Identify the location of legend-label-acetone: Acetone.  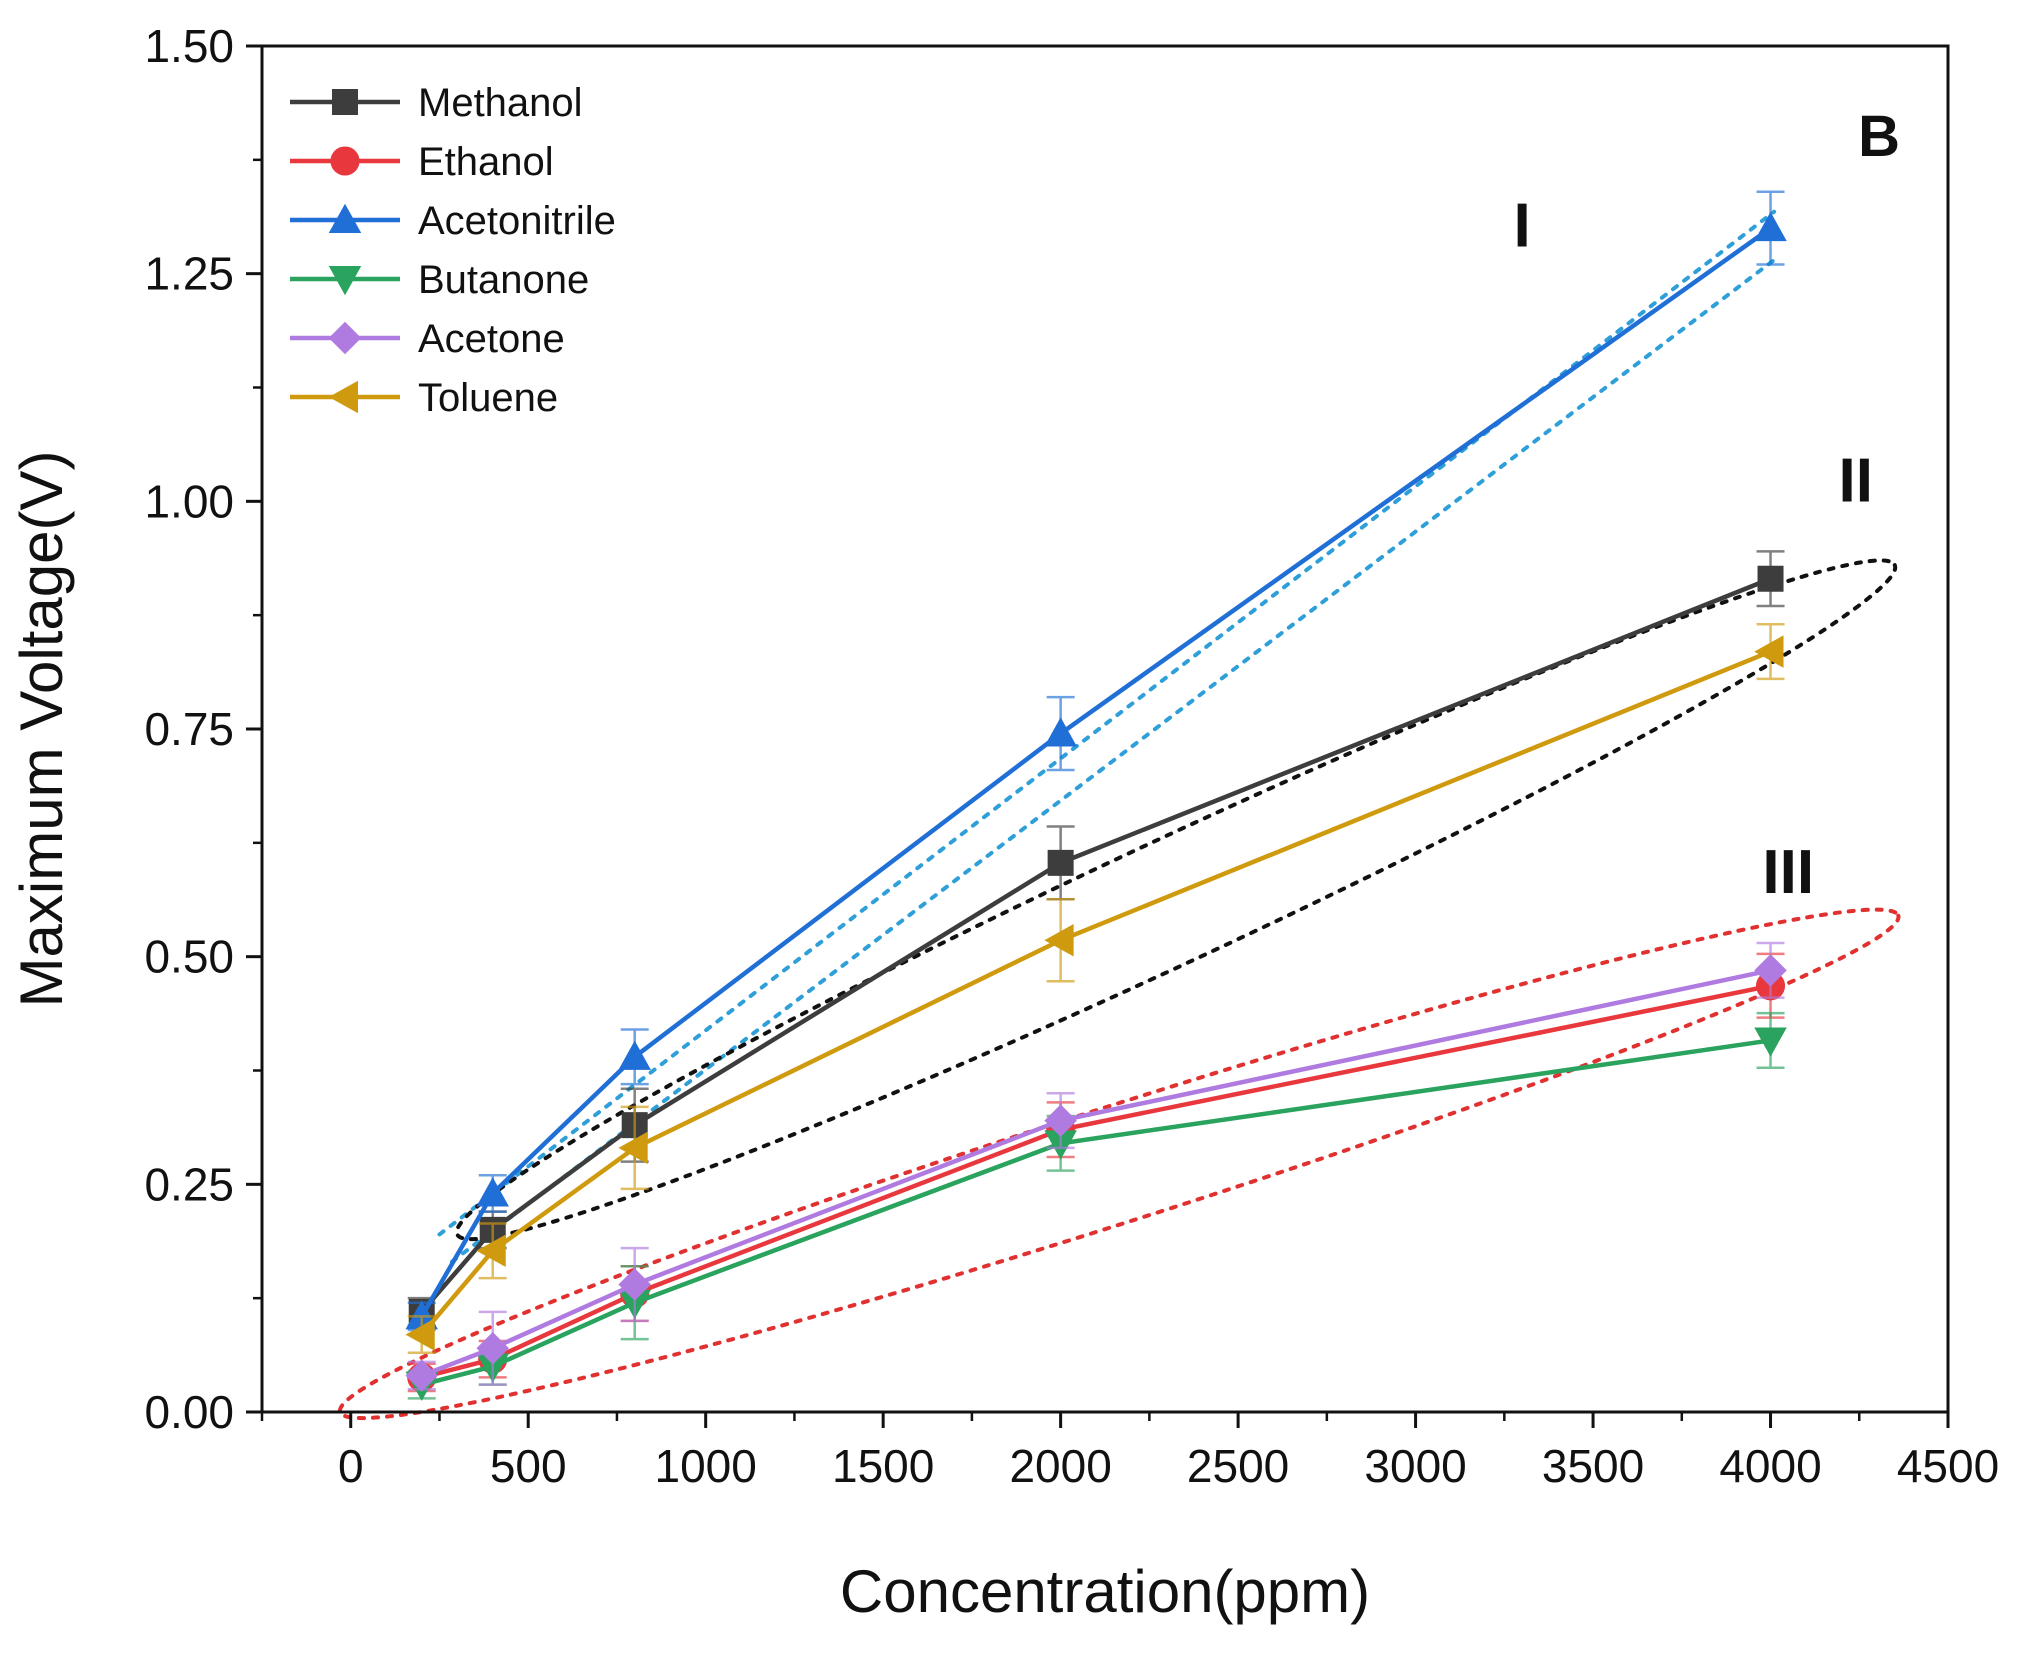
(491, 339).